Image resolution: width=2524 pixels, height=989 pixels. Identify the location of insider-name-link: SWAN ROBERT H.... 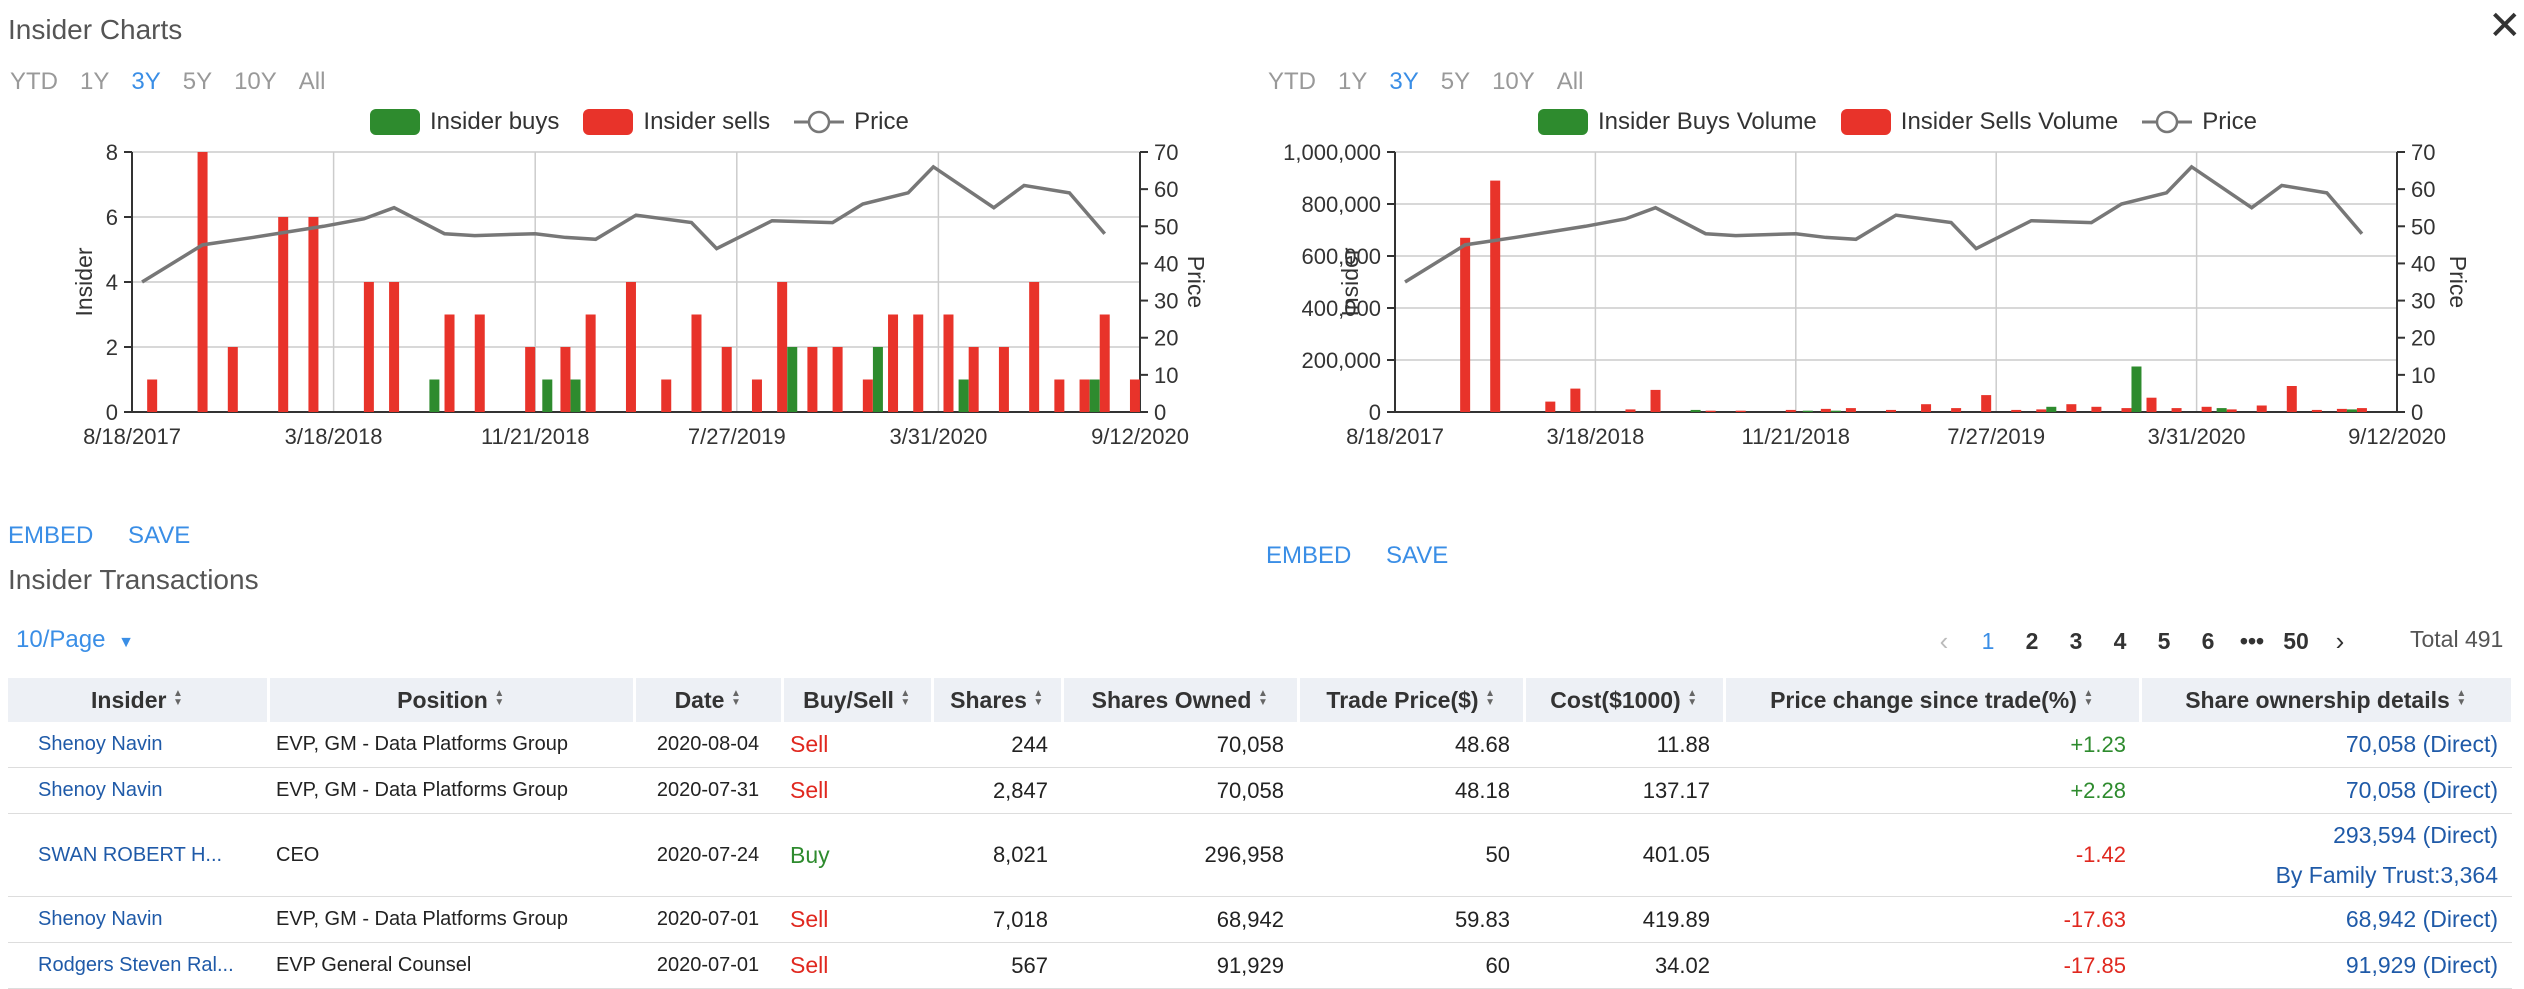
(138, 855).